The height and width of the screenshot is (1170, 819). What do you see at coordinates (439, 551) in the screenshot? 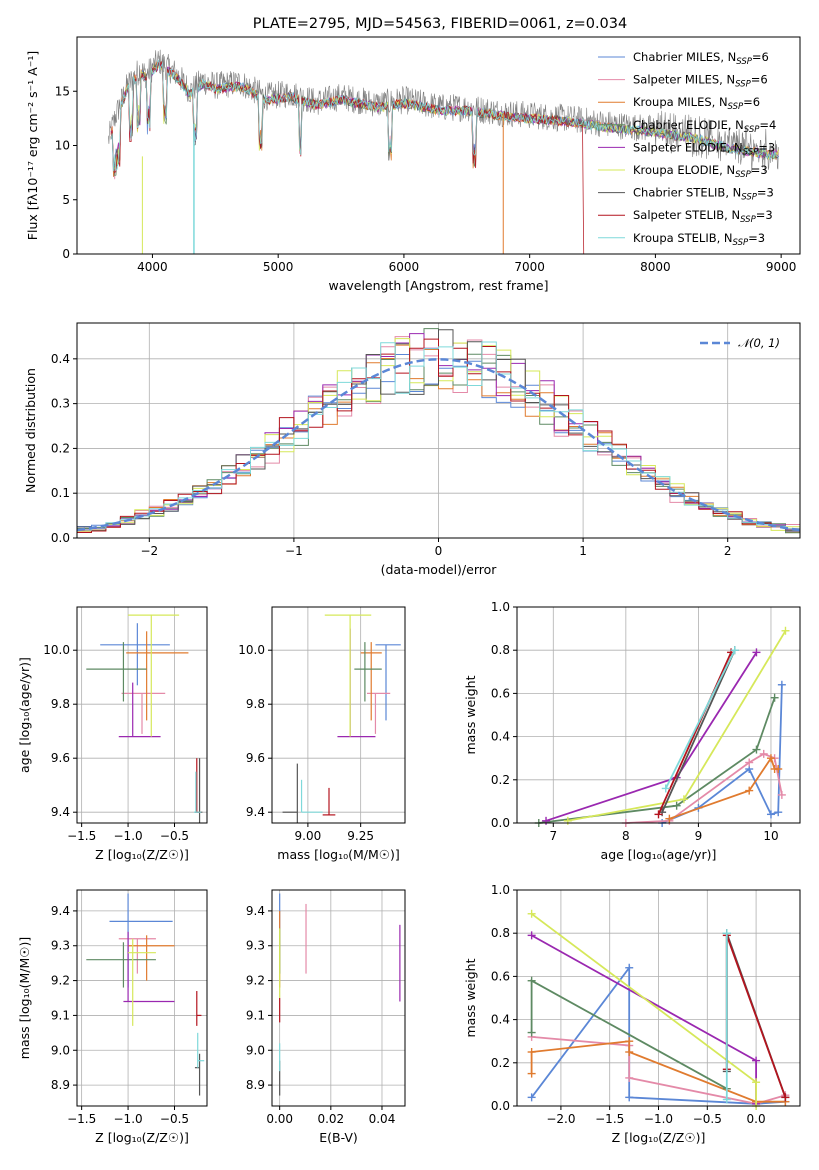
I see `x-tick-label: 0` at bounding box center [439, 551].